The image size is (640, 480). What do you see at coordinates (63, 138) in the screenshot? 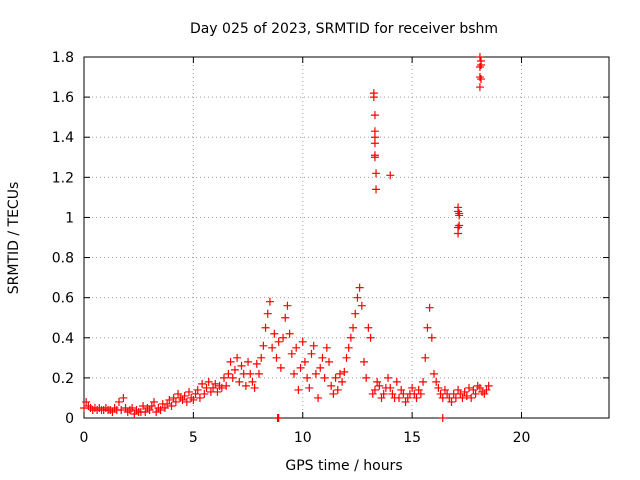
I see `y-tick-label: 1.4` at bounding box center [63, 138].